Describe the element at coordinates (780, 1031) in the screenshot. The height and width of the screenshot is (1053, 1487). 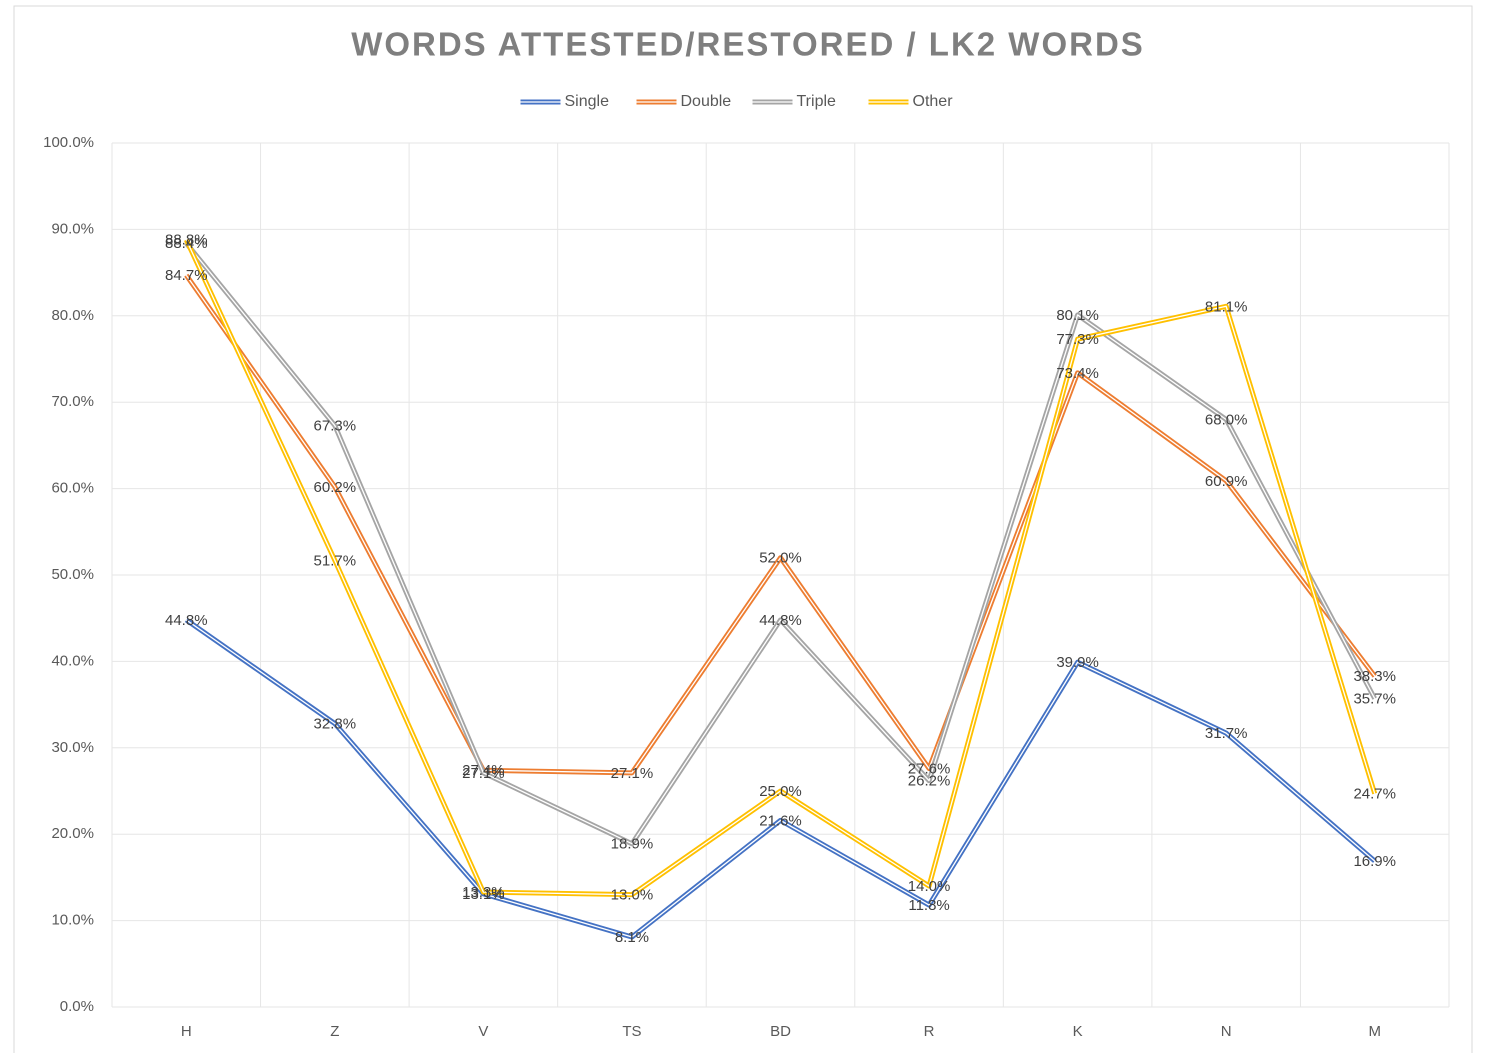
I see `x-tick-label: BD` at that location.